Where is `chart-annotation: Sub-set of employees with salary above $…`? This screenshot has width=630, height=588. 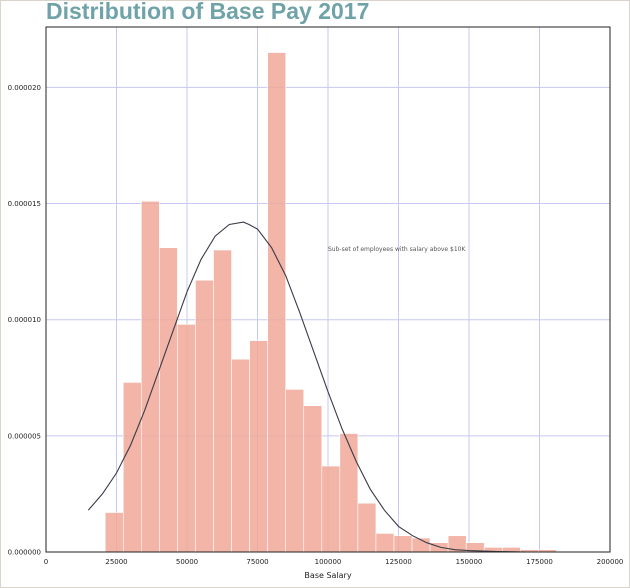 chart-annotation: Sub-set of employees with salary above $… is located at coordinates (397, 249).